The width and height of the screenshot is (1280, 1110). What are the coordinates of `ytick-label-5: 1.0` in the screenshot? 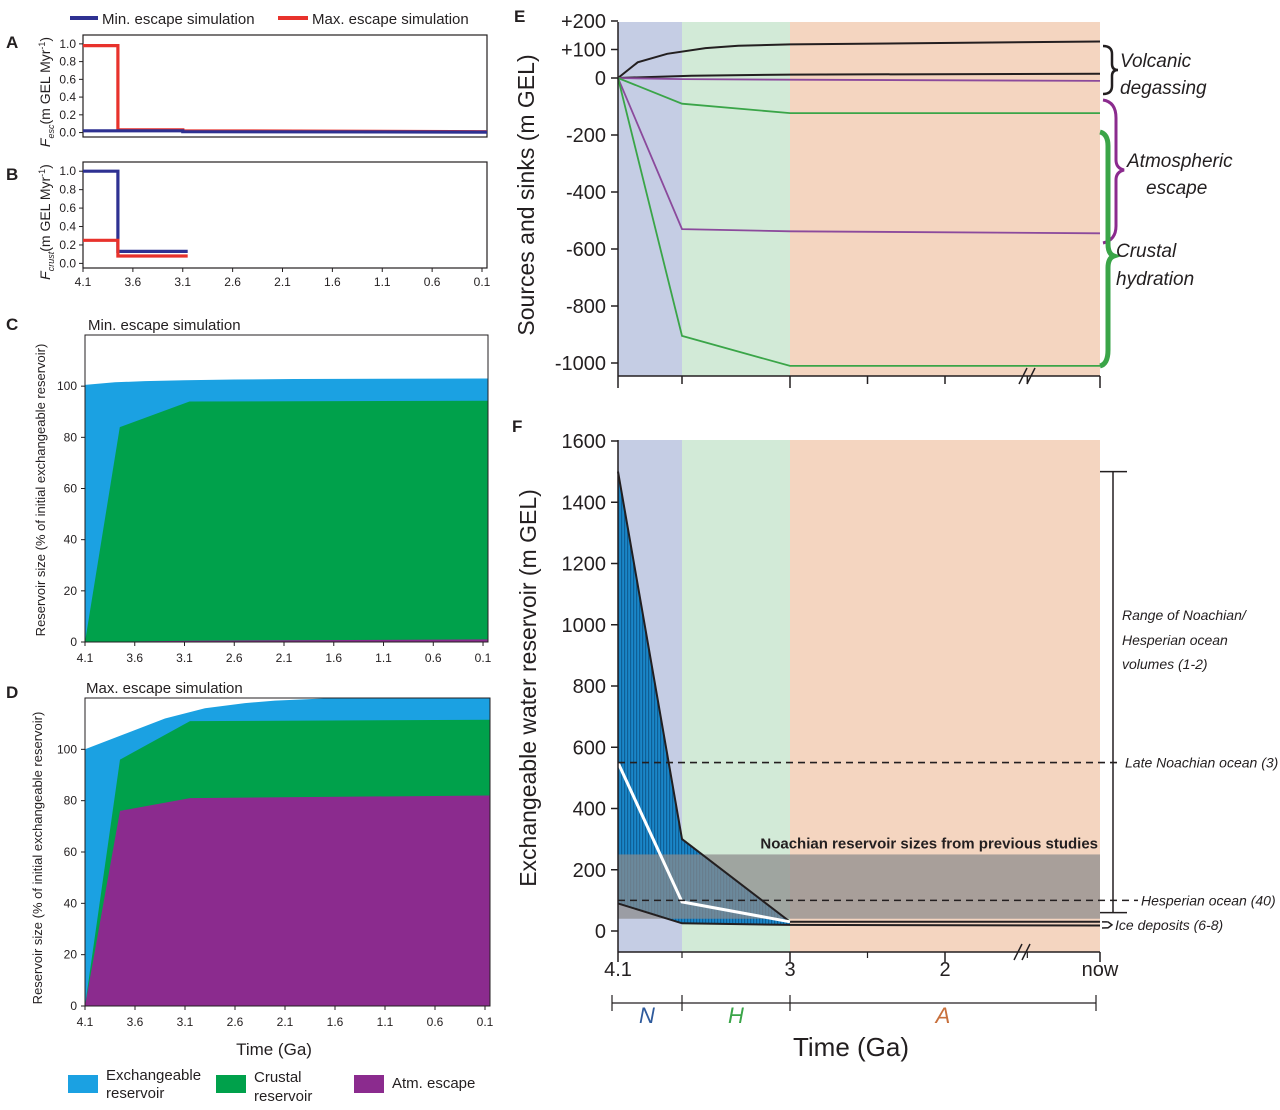 It's located at (67, 171).